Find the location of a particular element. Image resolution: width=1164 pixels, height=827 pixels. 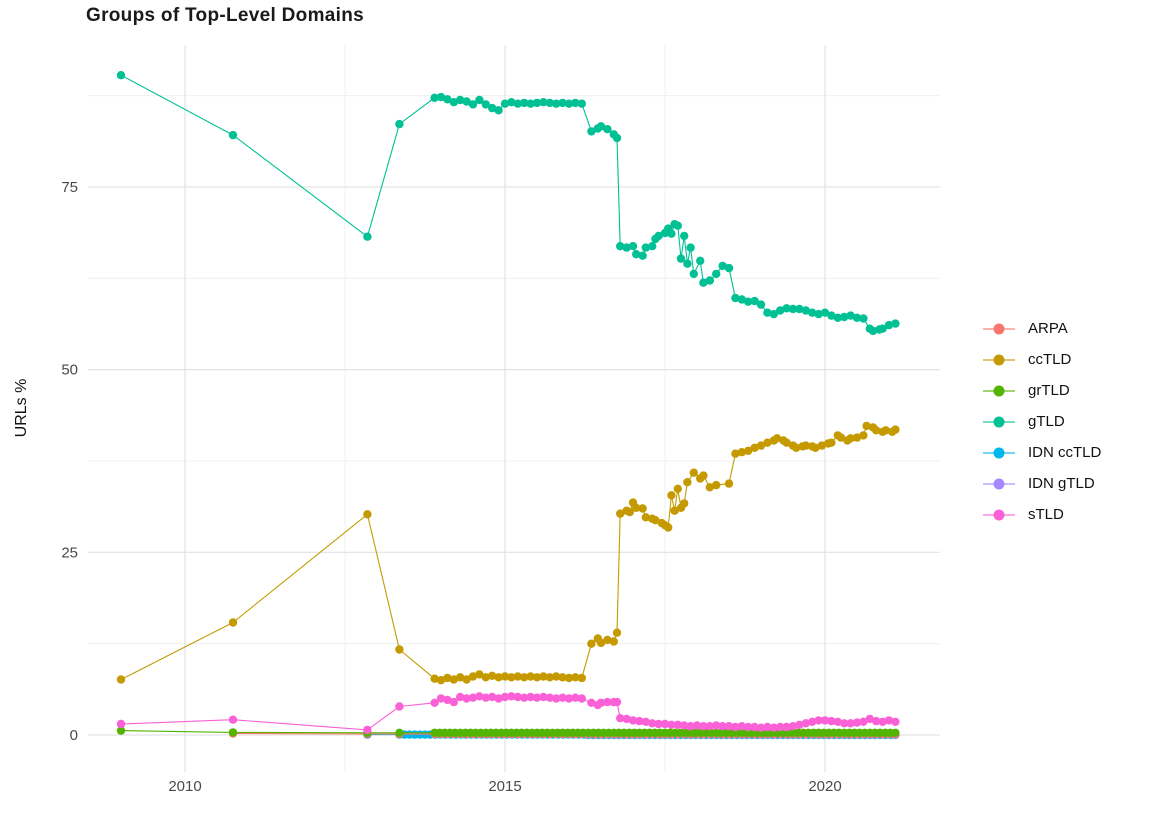

x-axis-tick-labels: 2010 2015 2020 is located at coordinates (504, 786).